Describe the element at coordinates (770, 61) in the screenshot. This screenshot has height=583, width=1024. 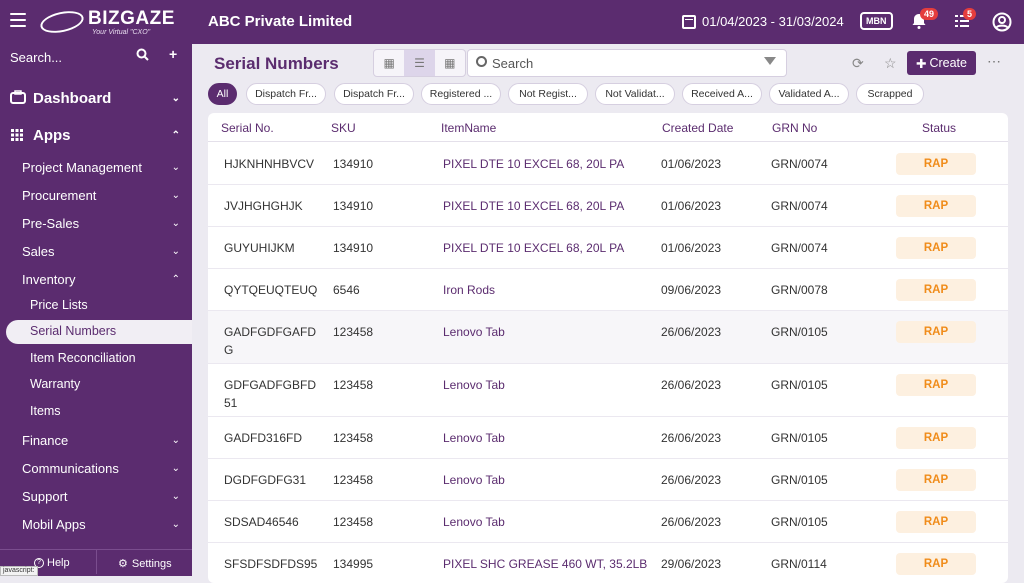
I see `filter-icon` at that location.